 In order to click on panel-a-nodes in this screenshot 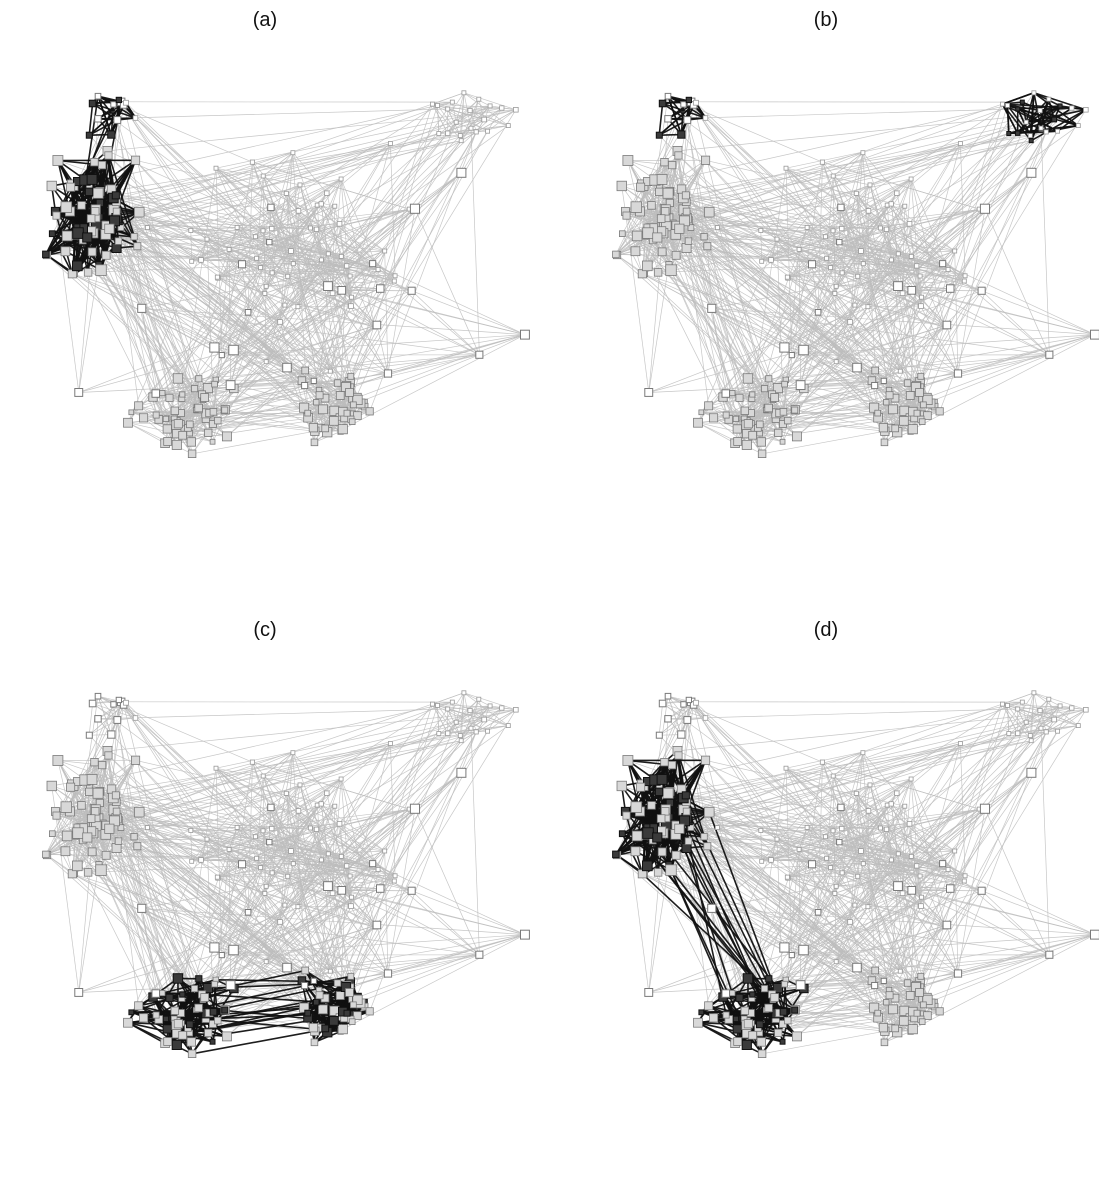, I will do `click(286, 274)`.